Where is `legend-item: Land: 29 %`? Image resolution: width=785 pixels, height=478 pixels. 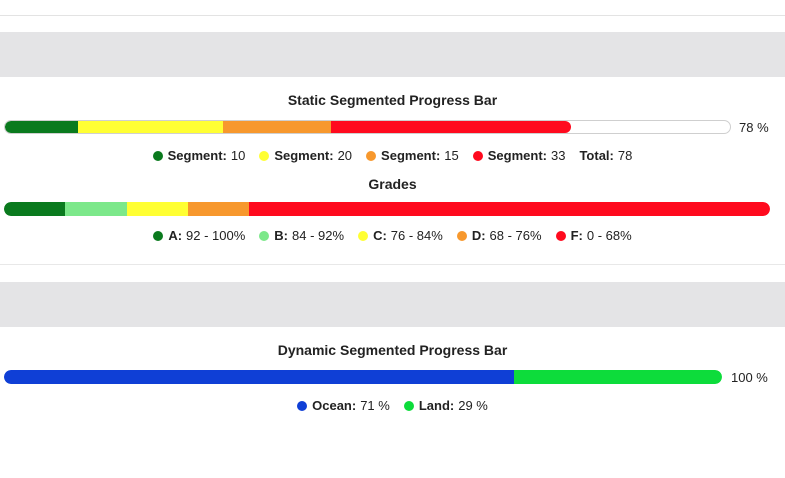
legend-item: Land: 29 % is located at coordinates (445, 405).